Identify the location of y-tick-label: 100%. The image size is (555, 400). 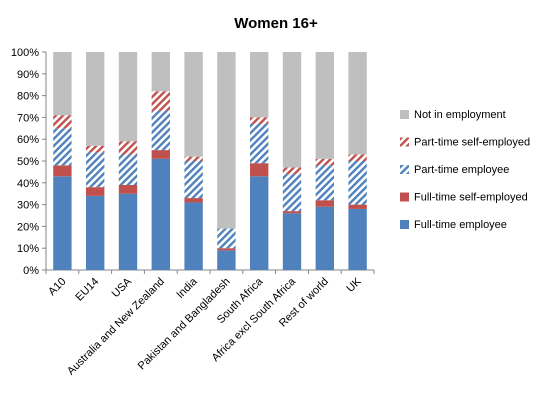
(25, 53).